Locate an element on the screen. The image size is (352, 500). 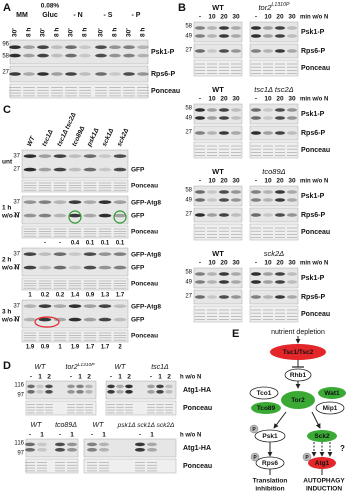
highlight is located at coordinates (75, 217).